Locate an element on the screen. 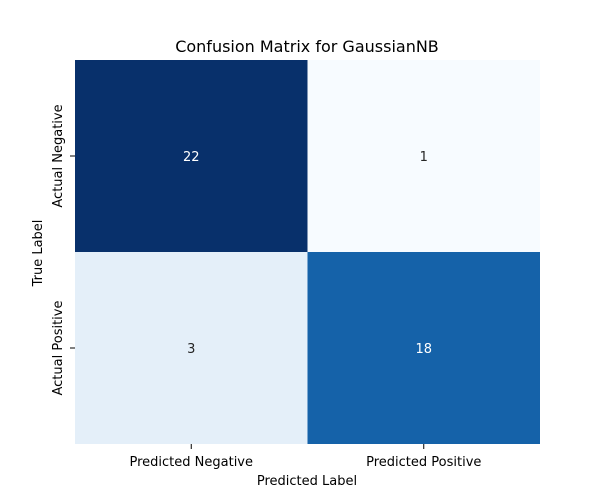  cell-value-r0-c1: 1 is located at coordinates (424, 157).